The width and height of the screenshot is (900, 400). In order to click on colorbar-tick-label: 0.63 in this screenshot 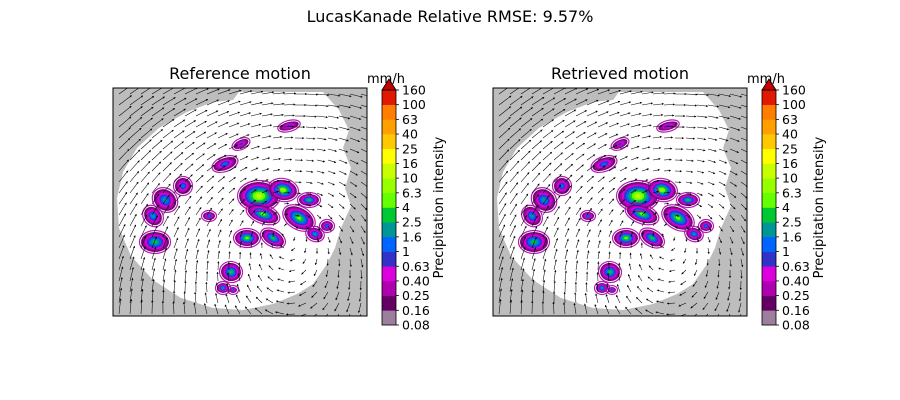, I will do `click(416, 266)`.